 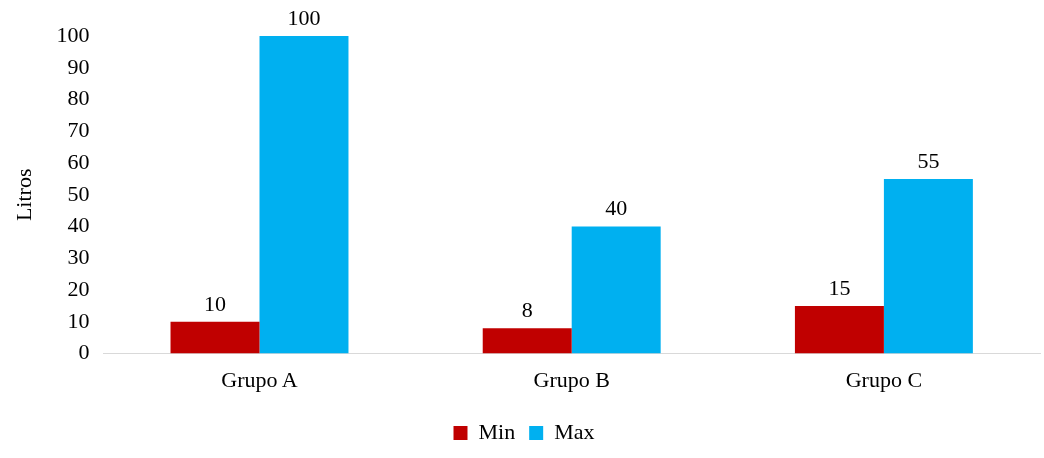 What do you see at coordinates (78, 257) in the screenshot?
I see `y-tick-label: 30` at bounding box center [78, 257].